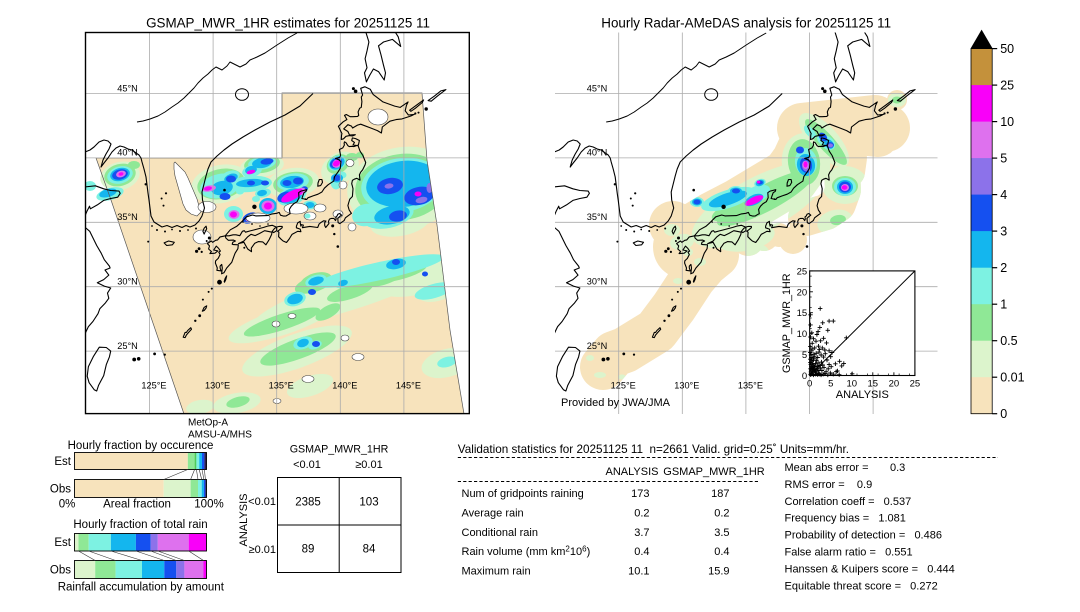  Describe the element at coordinates (849, 553) in the screenshot. I see `svg-text: False alarm ratio = 0.551` at that location.